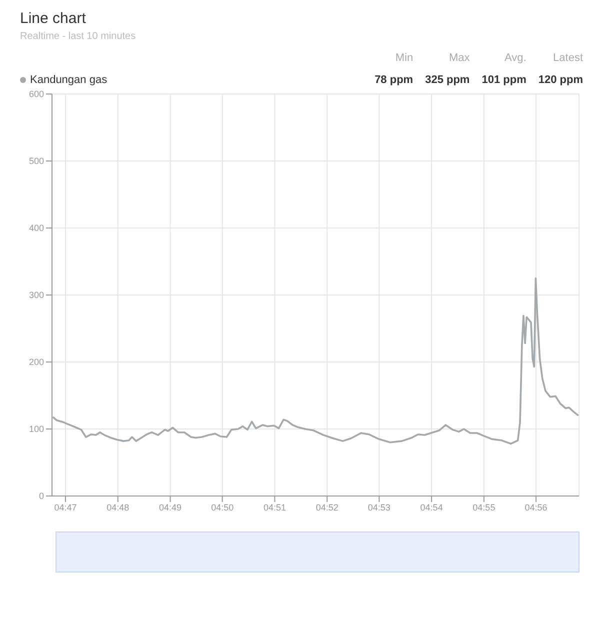 This screenshot has width=591, height=637. Describe the element at coordinates (118, 507) in the screenshot. I see `x-tick-label: 04:48` at that location.